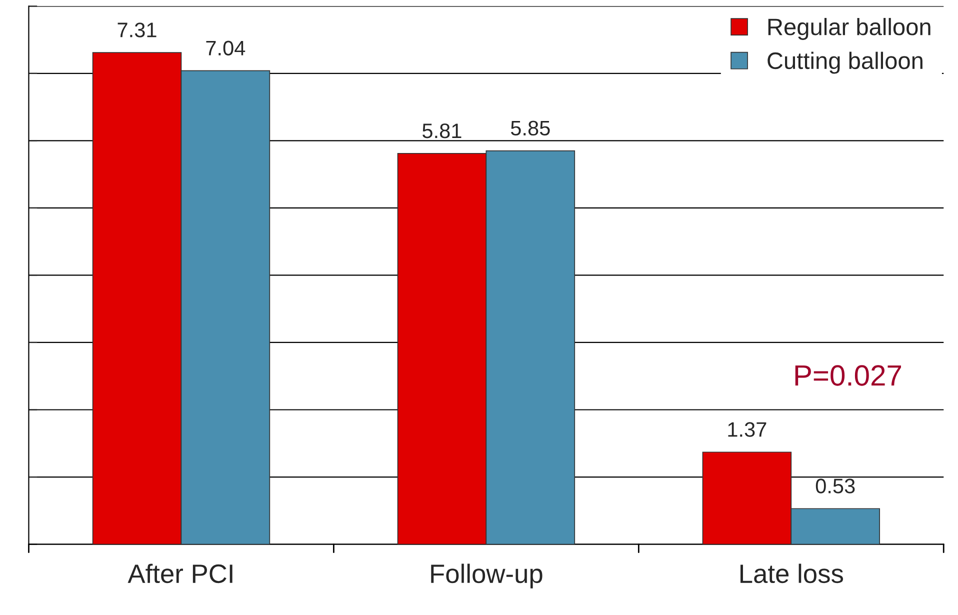 The image size is (958, 615). What do you see at coordinates (226, 48) in the screenshot?
I see `data-label: 7.04` at bounding box center [226, 48].